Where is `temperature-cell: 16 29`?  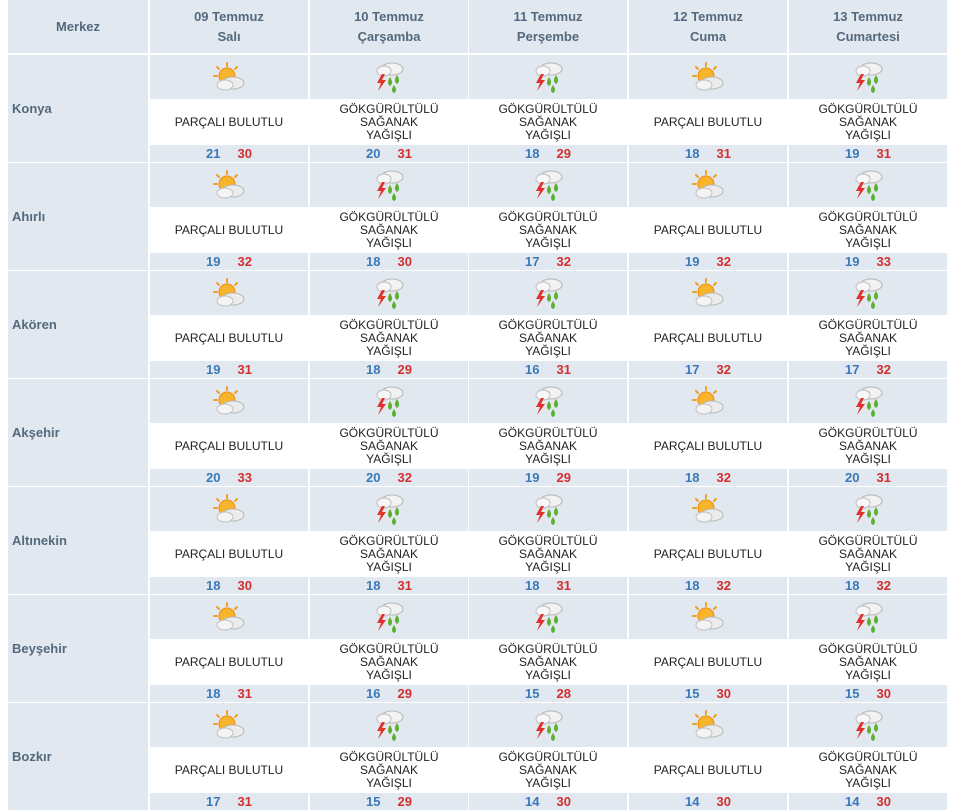 temperature-cell: 16 29 is located at coordinates (389, 693).